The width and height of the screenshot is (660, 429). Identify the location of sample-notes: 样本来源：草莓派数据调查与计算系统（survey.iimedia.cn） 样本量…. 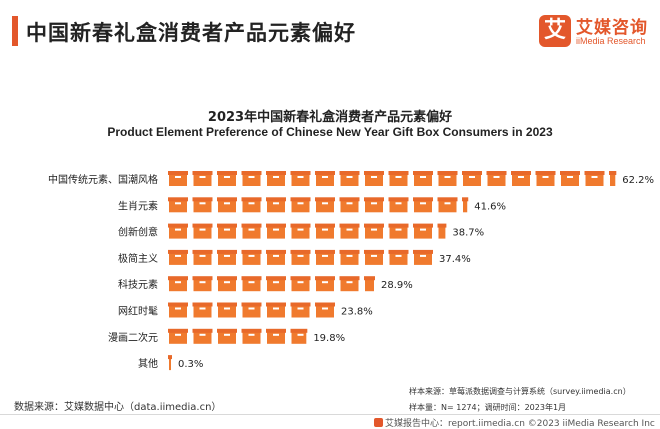
(520, 400).